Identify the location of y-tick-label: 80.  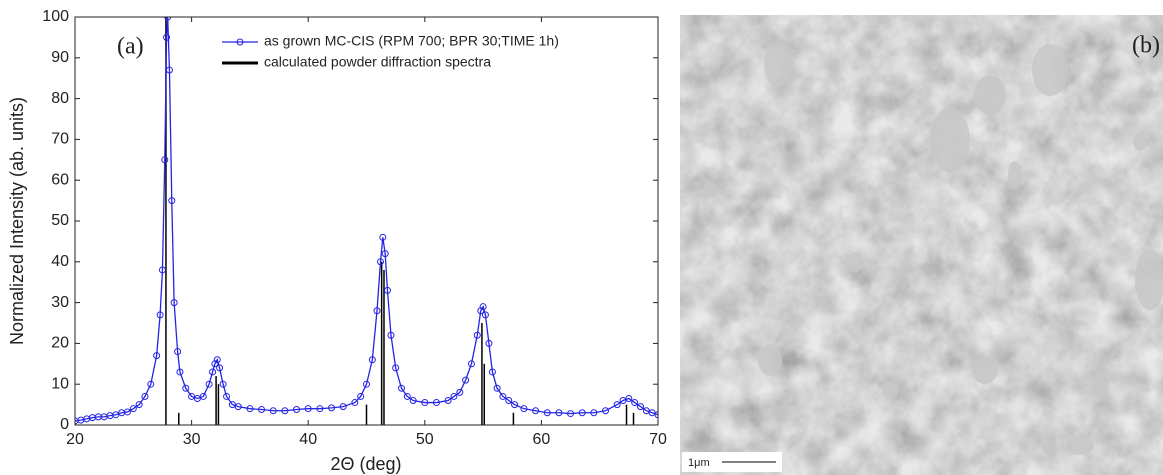
(60, 98).